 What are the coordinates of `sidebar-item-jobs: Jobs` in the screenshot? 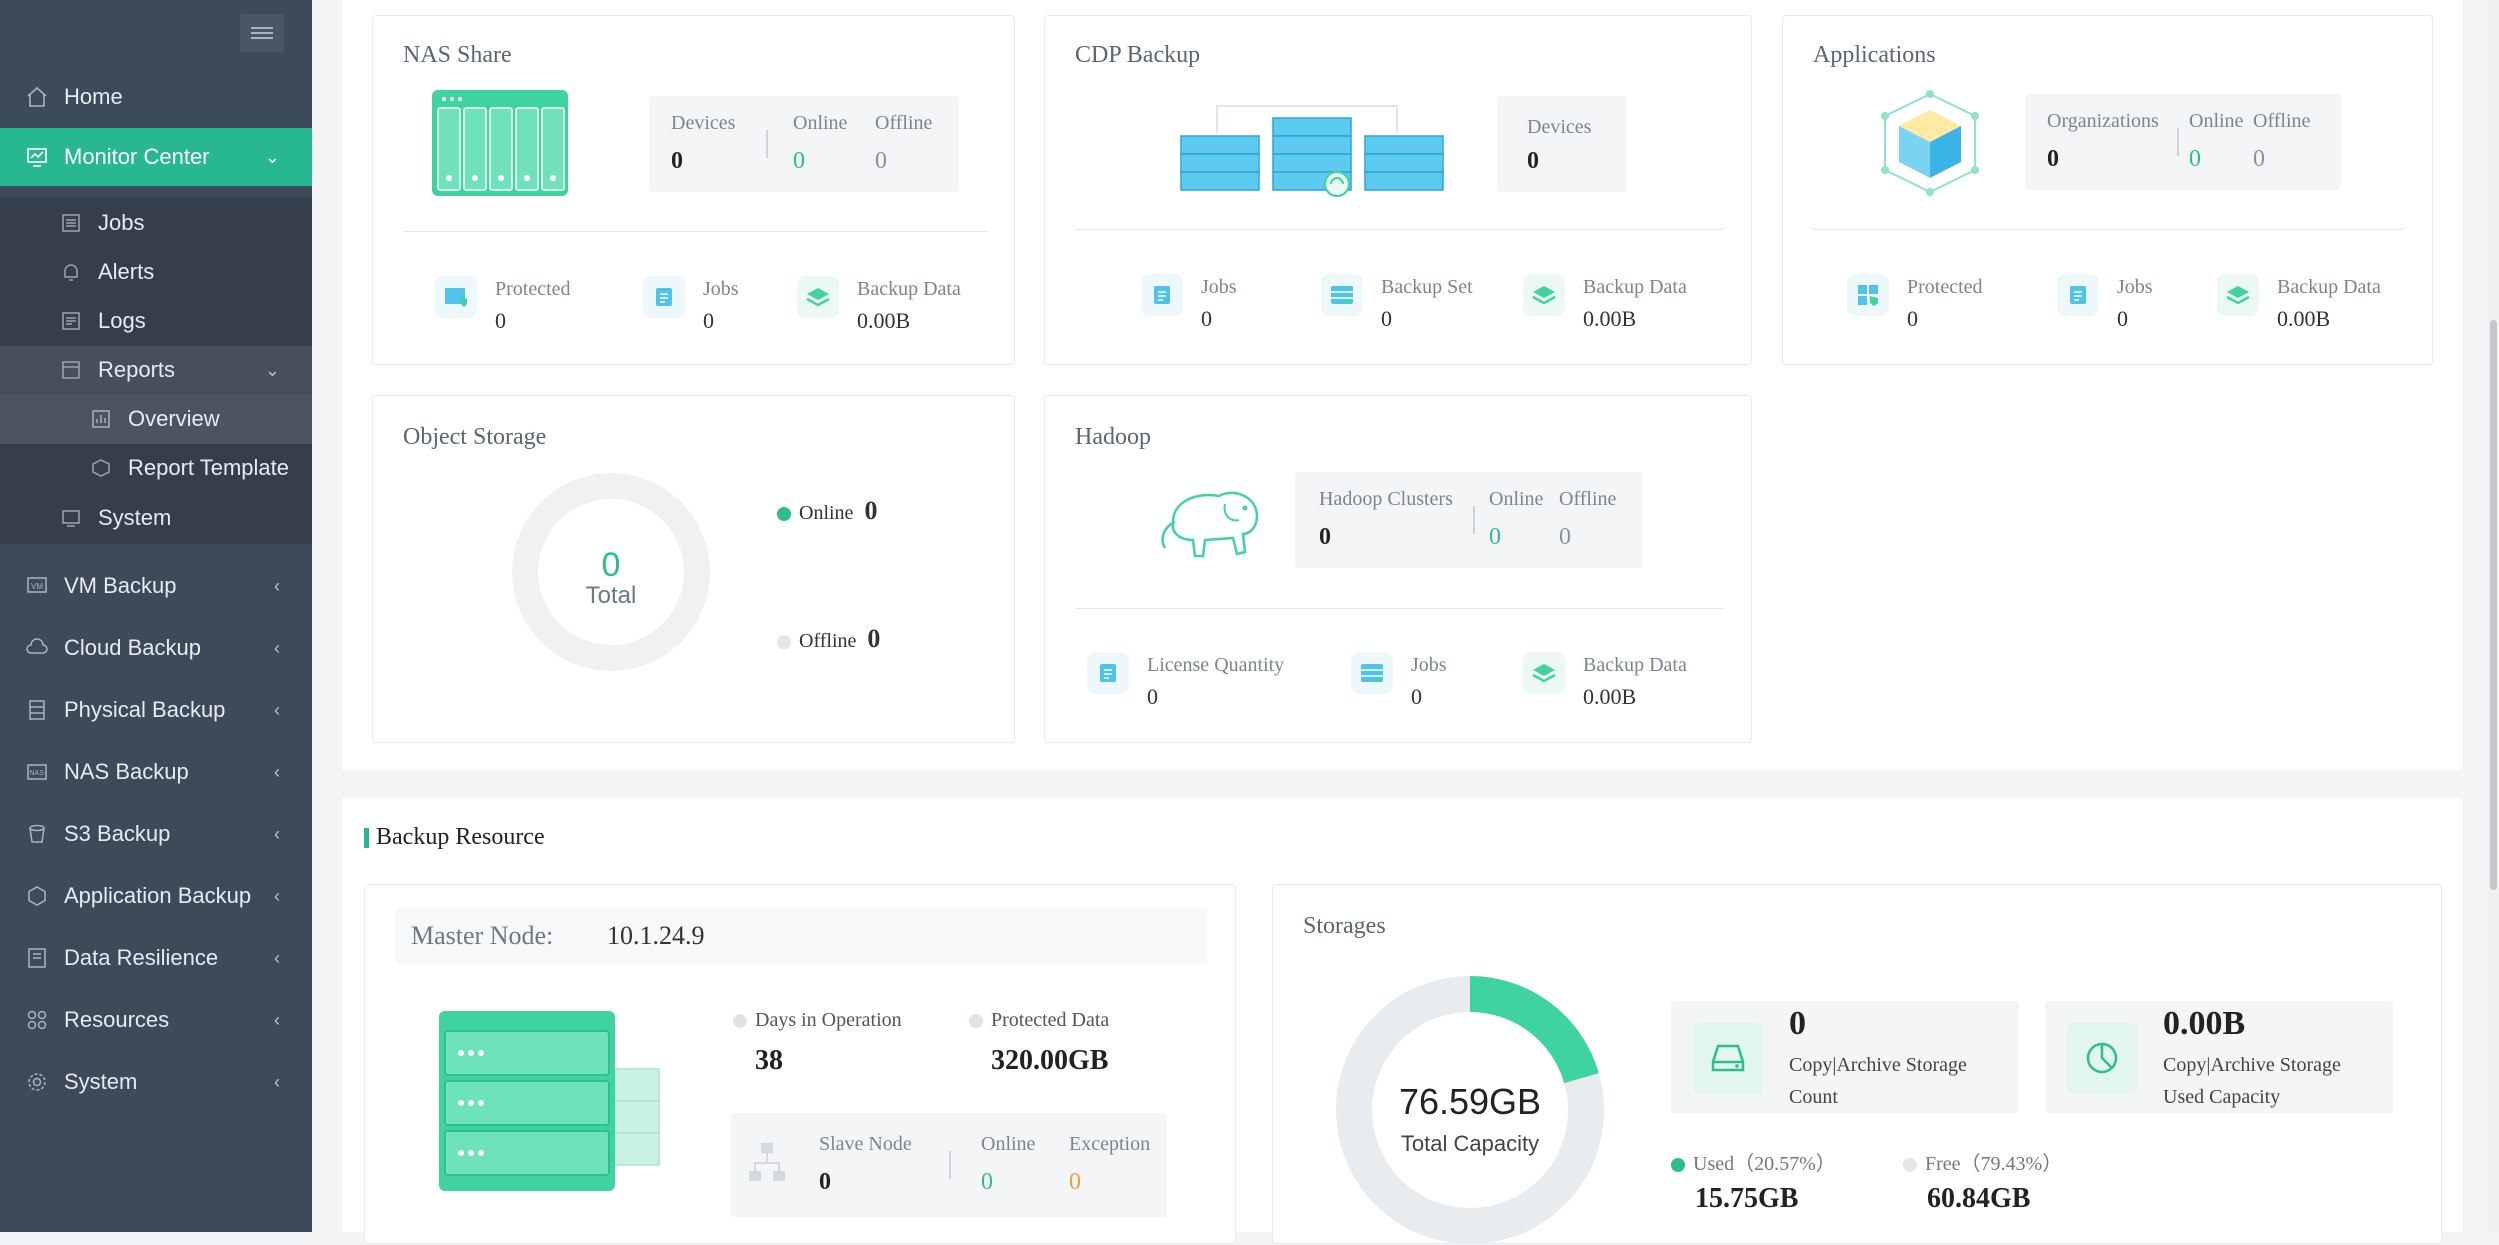 It's located at (156, 223).